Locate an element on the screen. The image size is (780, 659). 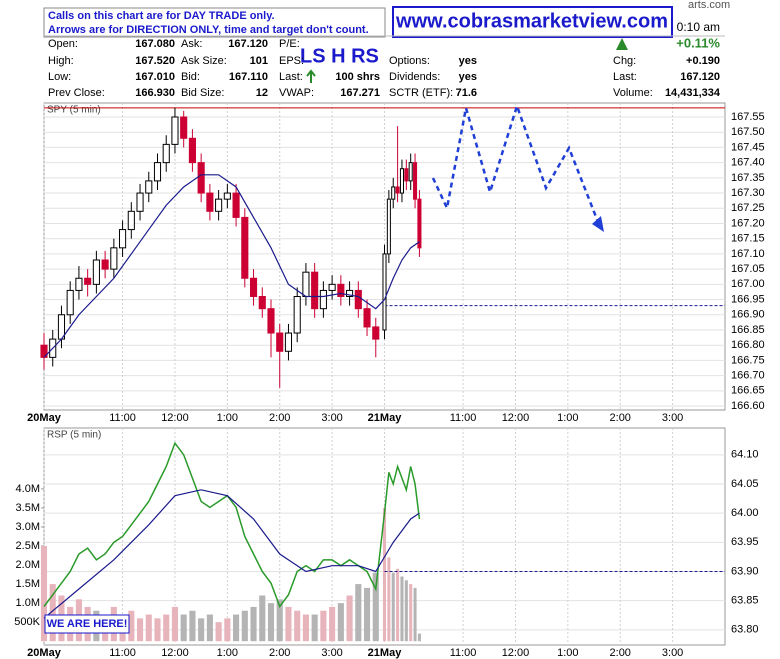
y-tick-label: 167.40 is located at coordinates (748, 163).